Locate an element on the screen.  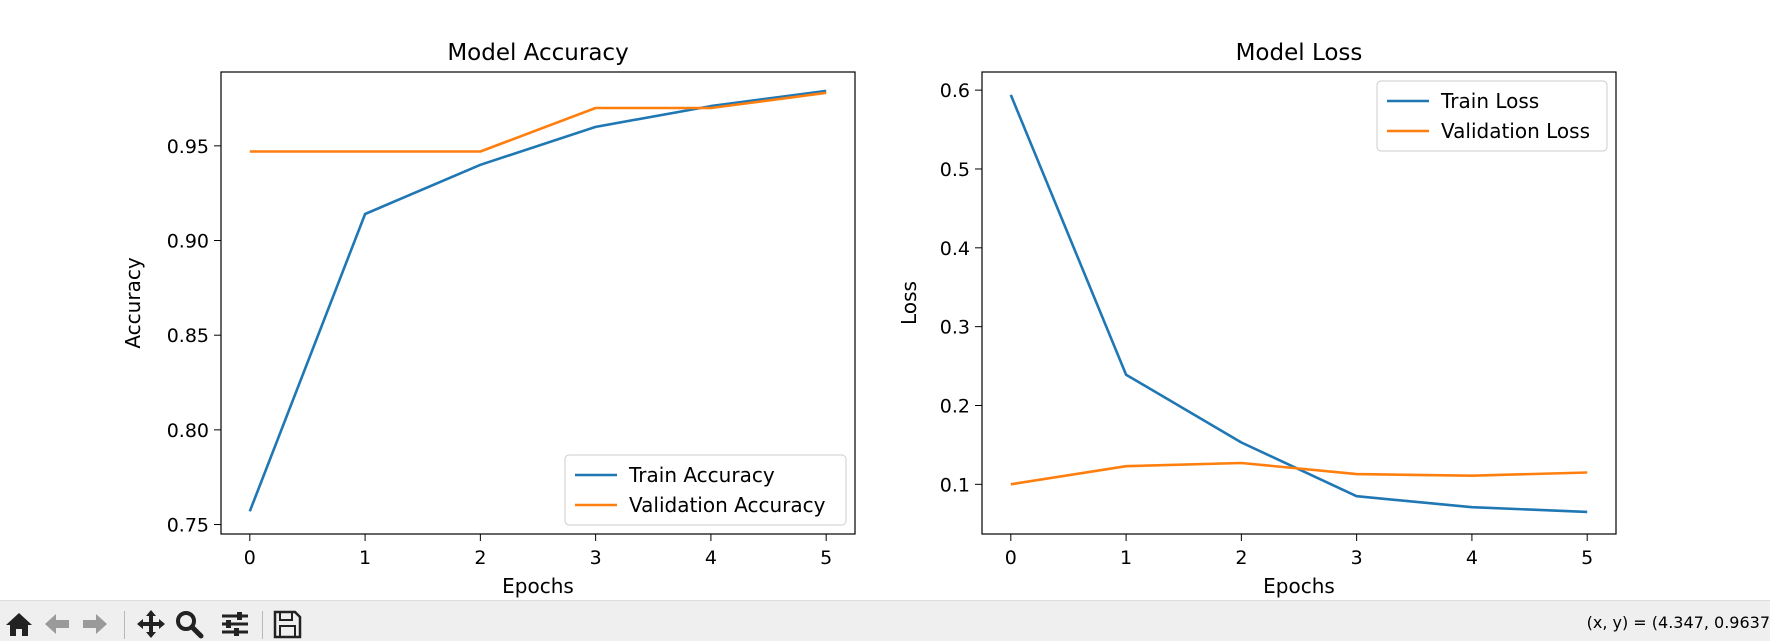
y-tick-label: 0.2 is located at coordinates (955, 406).